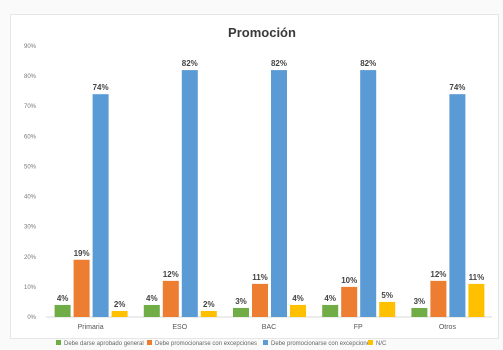 This screenshot has width=503, height=350. Describe the element at coordinates (31, 318) in the screenshot. I see `y-tick-label: 0%` at that location.